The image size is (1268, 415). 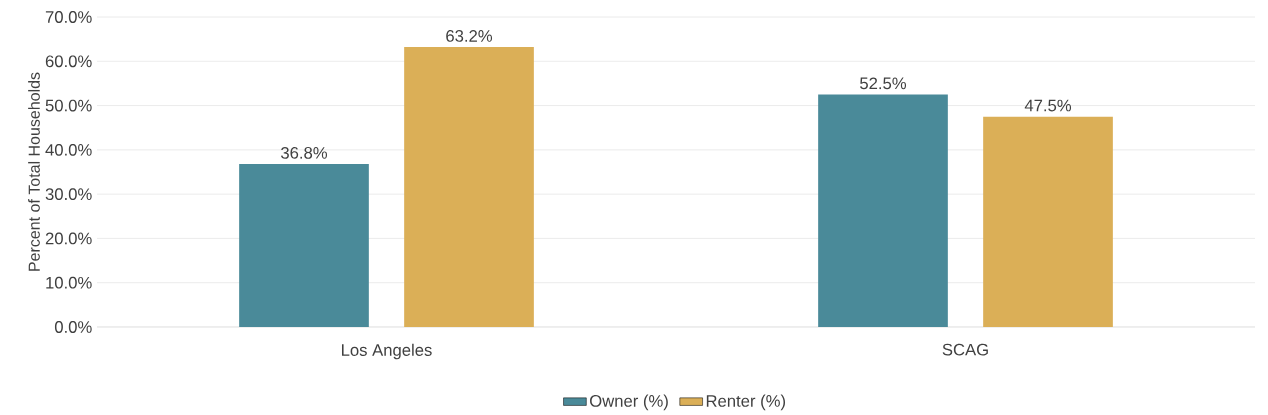 I want to click on y-tick-label: 30.0%, so click(x=68, y=194).